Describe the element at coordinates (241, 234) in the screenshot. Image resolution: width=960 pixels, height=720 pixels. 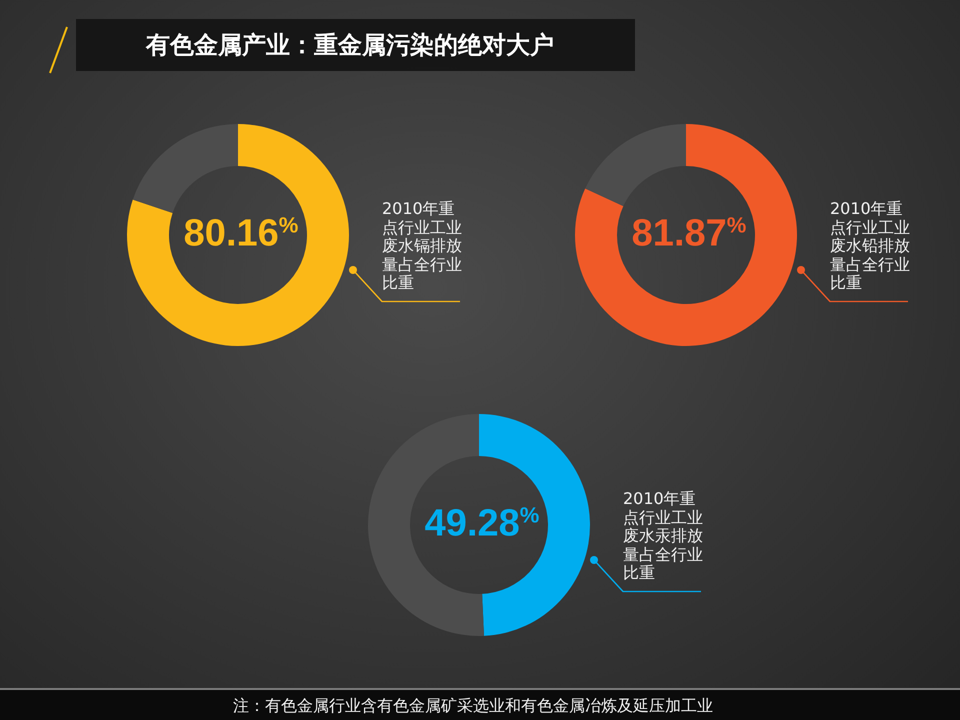
I see `data-label: 80.16$^{%}$` at that location.